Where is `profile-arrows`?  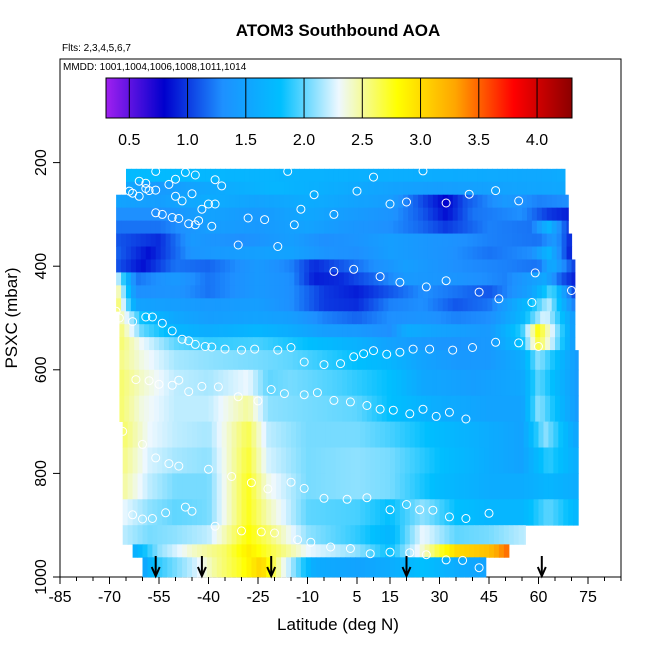 profile-arrows is located at coordinates (348, 567).